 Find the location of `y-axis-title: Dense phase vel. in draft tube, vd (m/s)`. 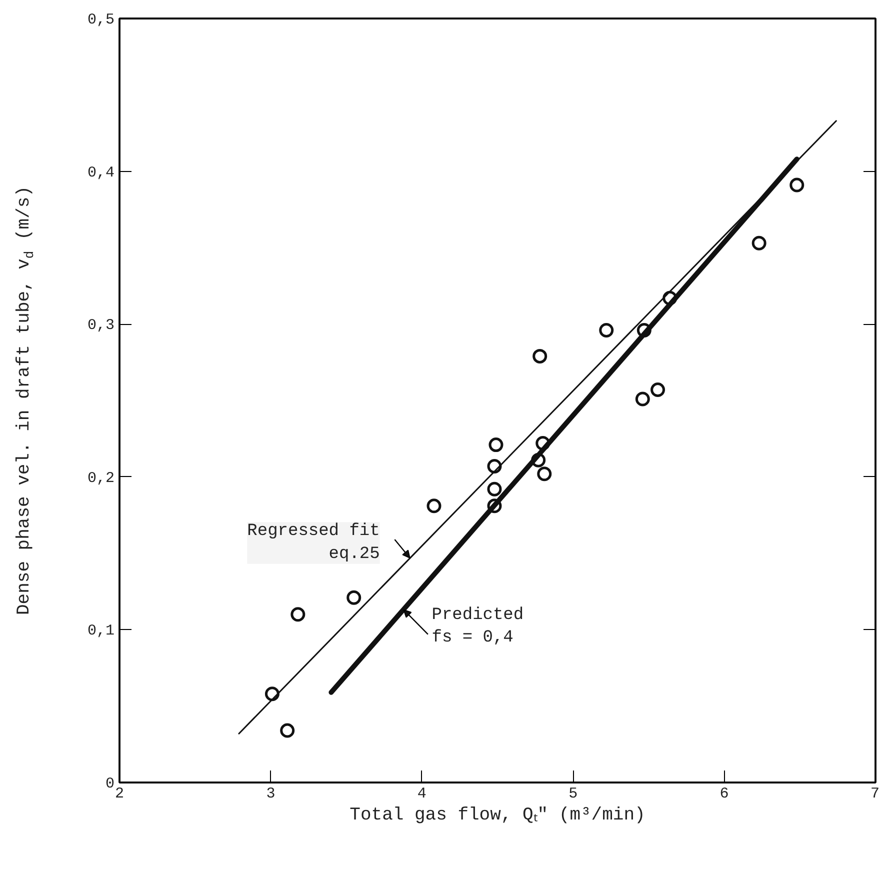

y-axis-title: Dense phase vel. in draft tube, vd (m/s) is located at coordinates (25, 400).